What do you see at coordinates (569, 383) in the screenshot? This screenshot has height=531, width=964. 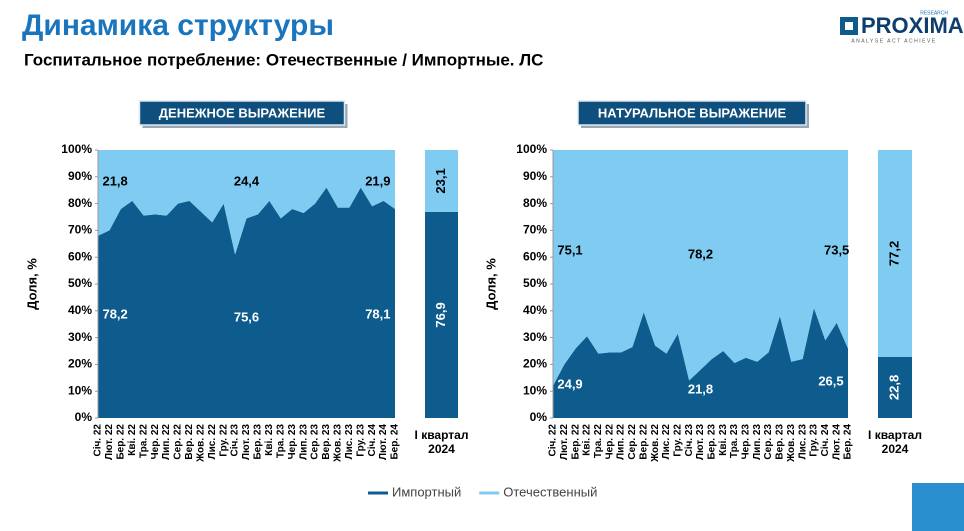 I see `annotation: 24,9` at bounding box center [569, 383].